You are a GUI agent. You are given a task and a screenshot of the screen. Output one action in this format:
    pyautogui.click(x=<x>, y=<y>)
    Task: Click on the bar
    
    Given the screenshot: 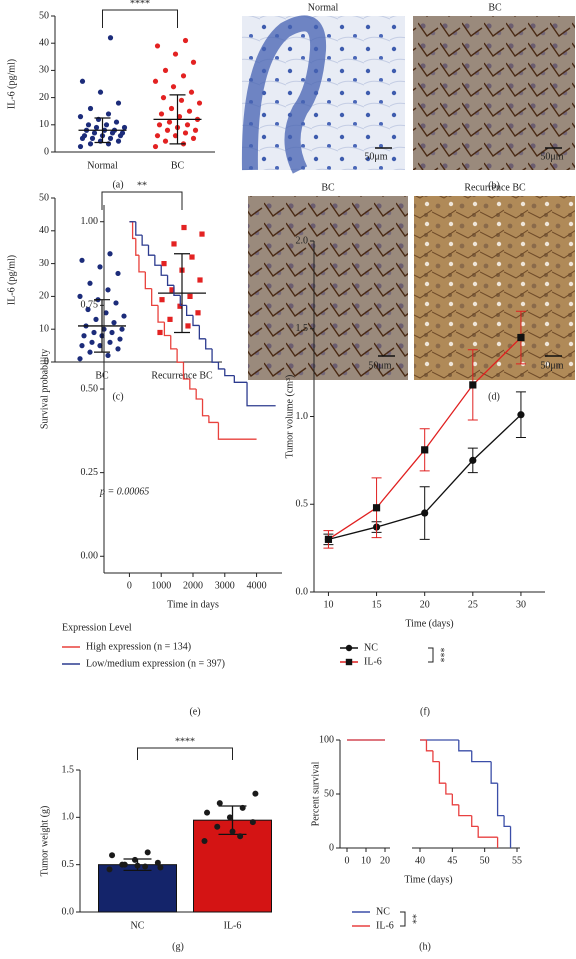 What is the action you would take?
    pyautogui.click(x=232, y=866)
    